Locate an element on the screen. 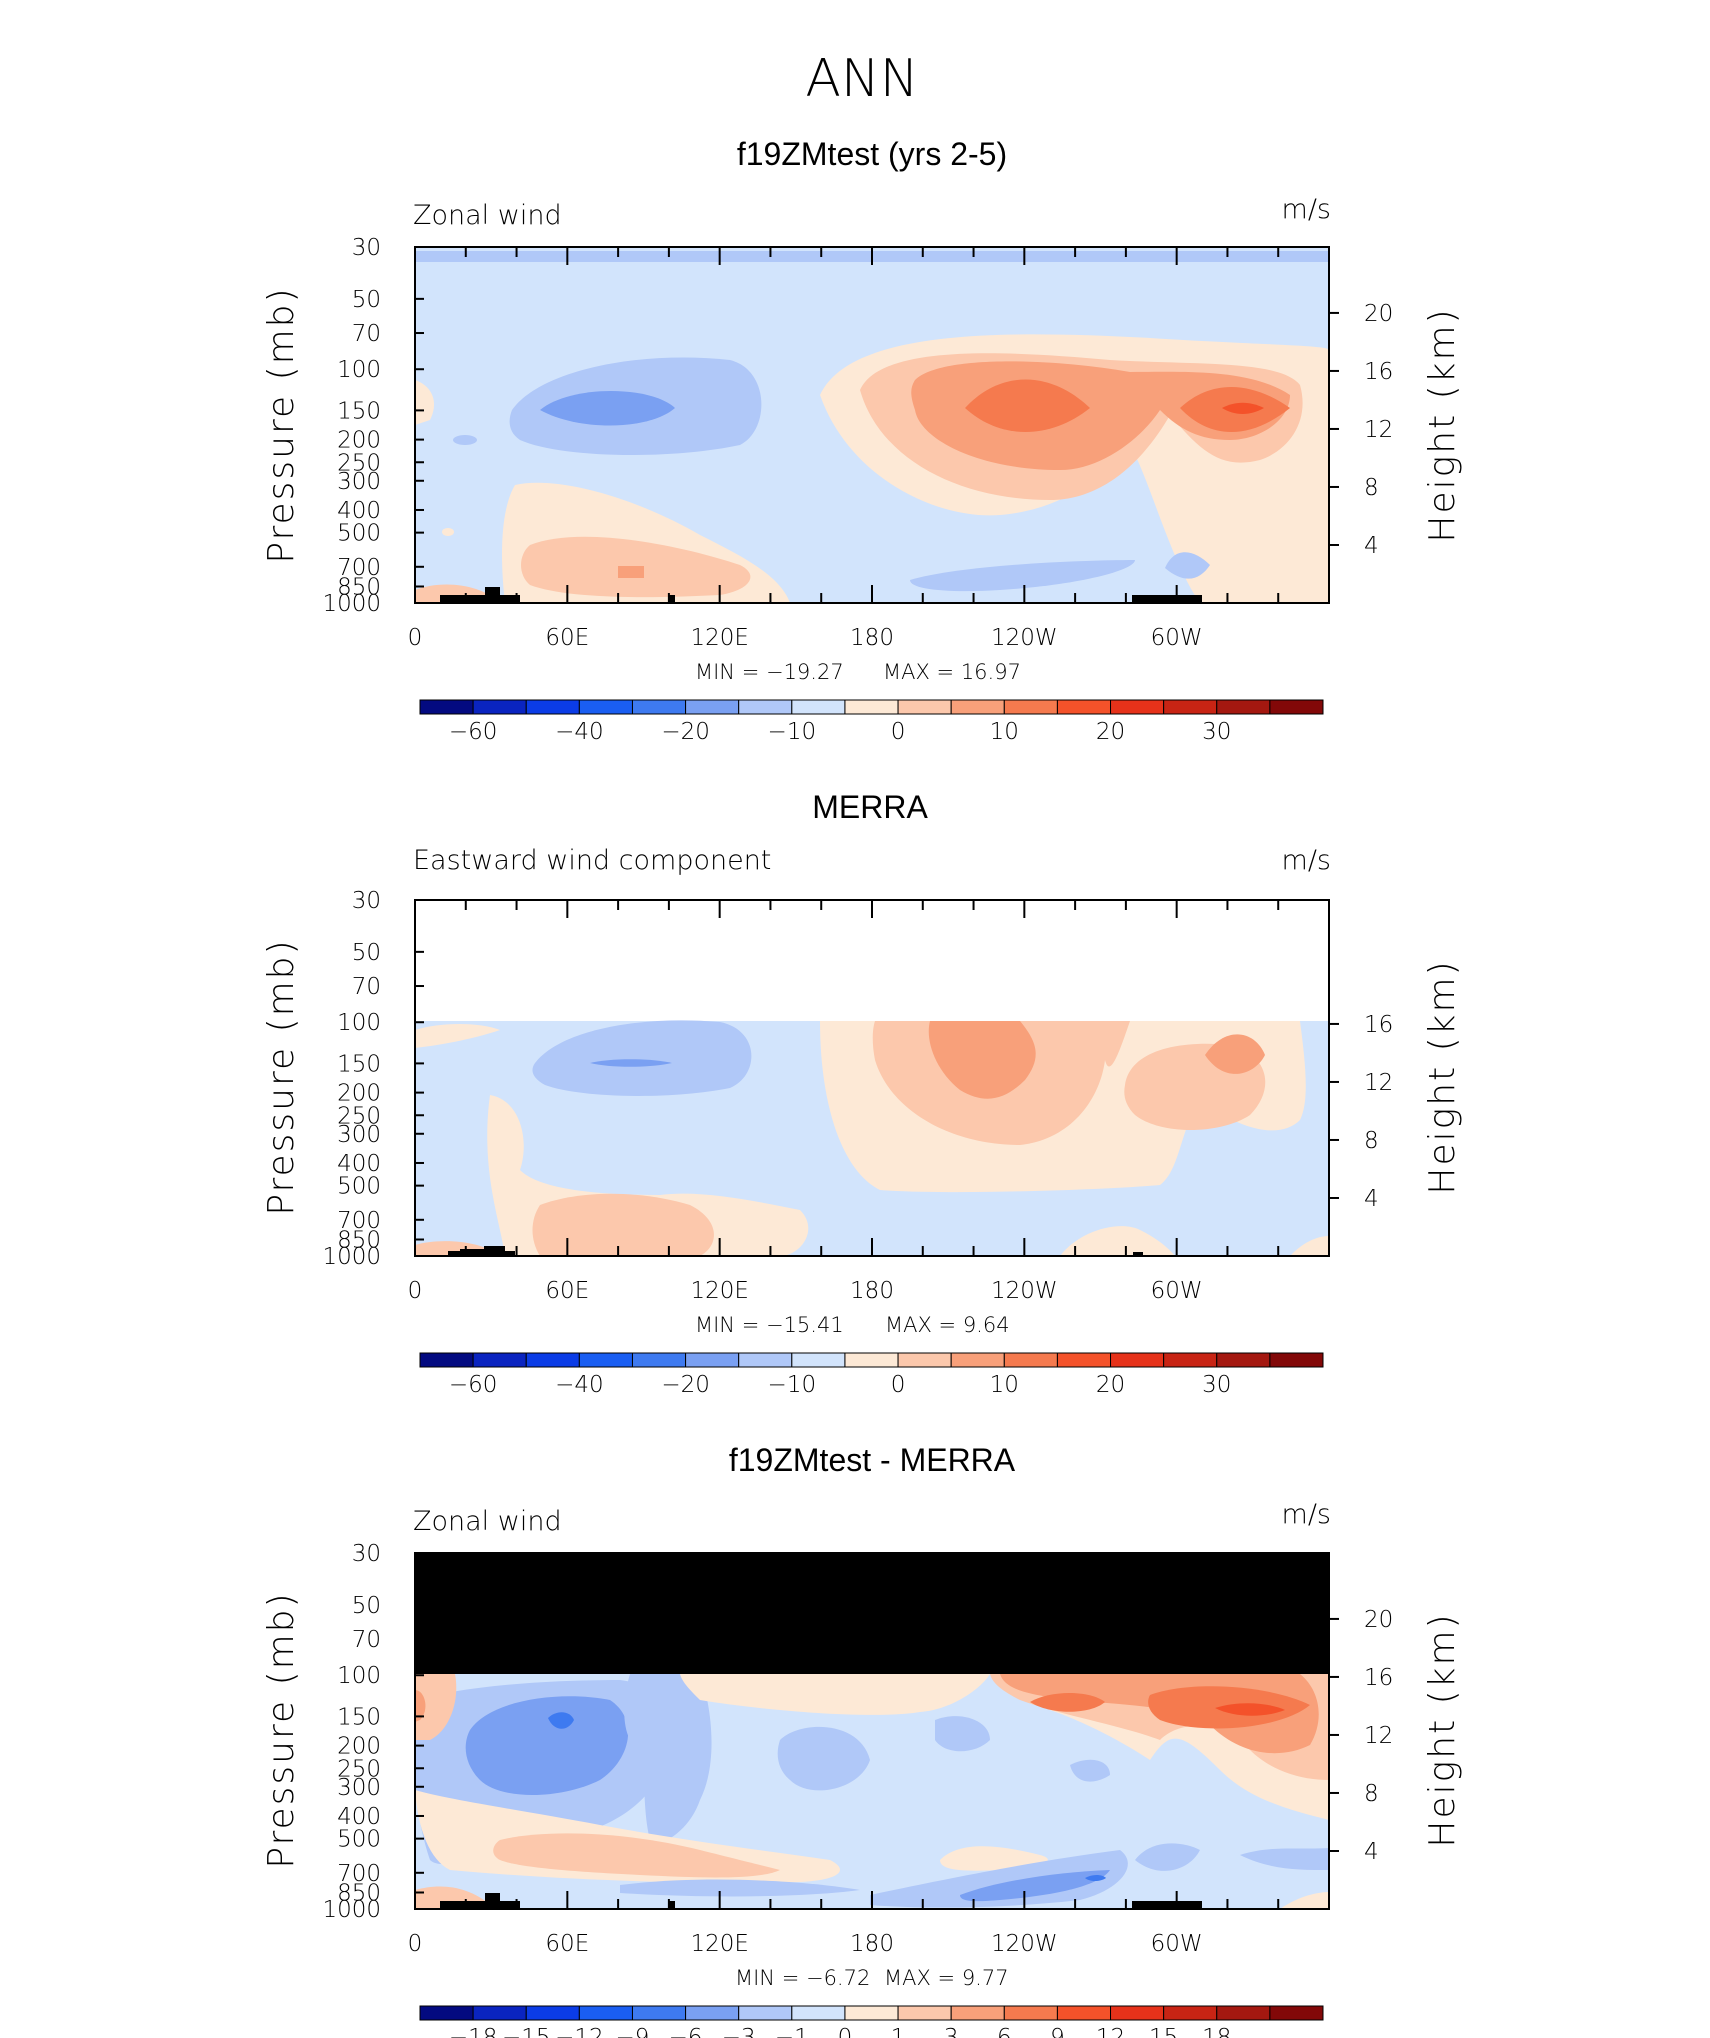 The width and height of the screenshot is (1710, 2038). panel-2-colorbar-label: −60 is located at coordinates (473, 1385).